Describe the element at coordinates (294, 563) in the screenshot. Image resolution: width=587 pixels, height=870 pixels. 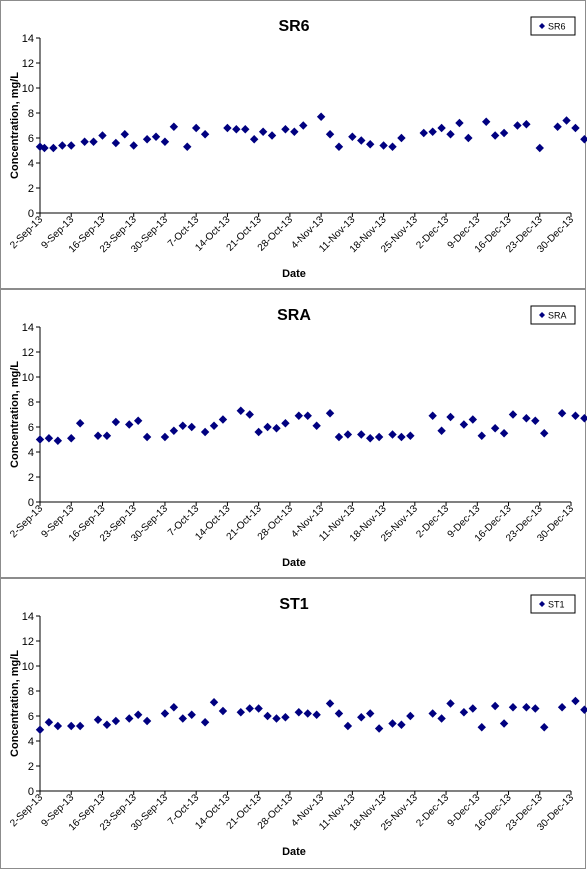
I see `x-axis-label: Date` at that location.